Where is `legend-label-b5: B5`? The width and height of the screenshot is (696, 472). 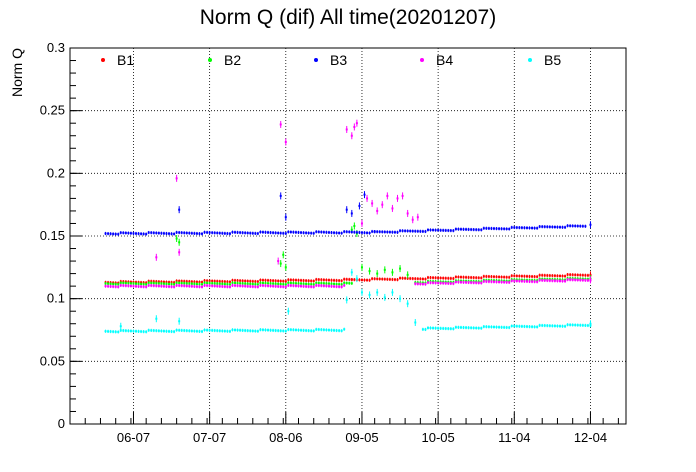
legend-label-b5: B5 is located at coordinates (552, 60).